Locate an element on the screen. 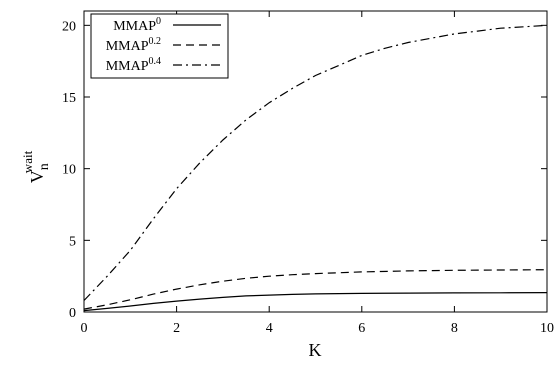 The width and height of the screenshot is (558, 365). x-tick-label: 6 is located at coordinates (361, 328).